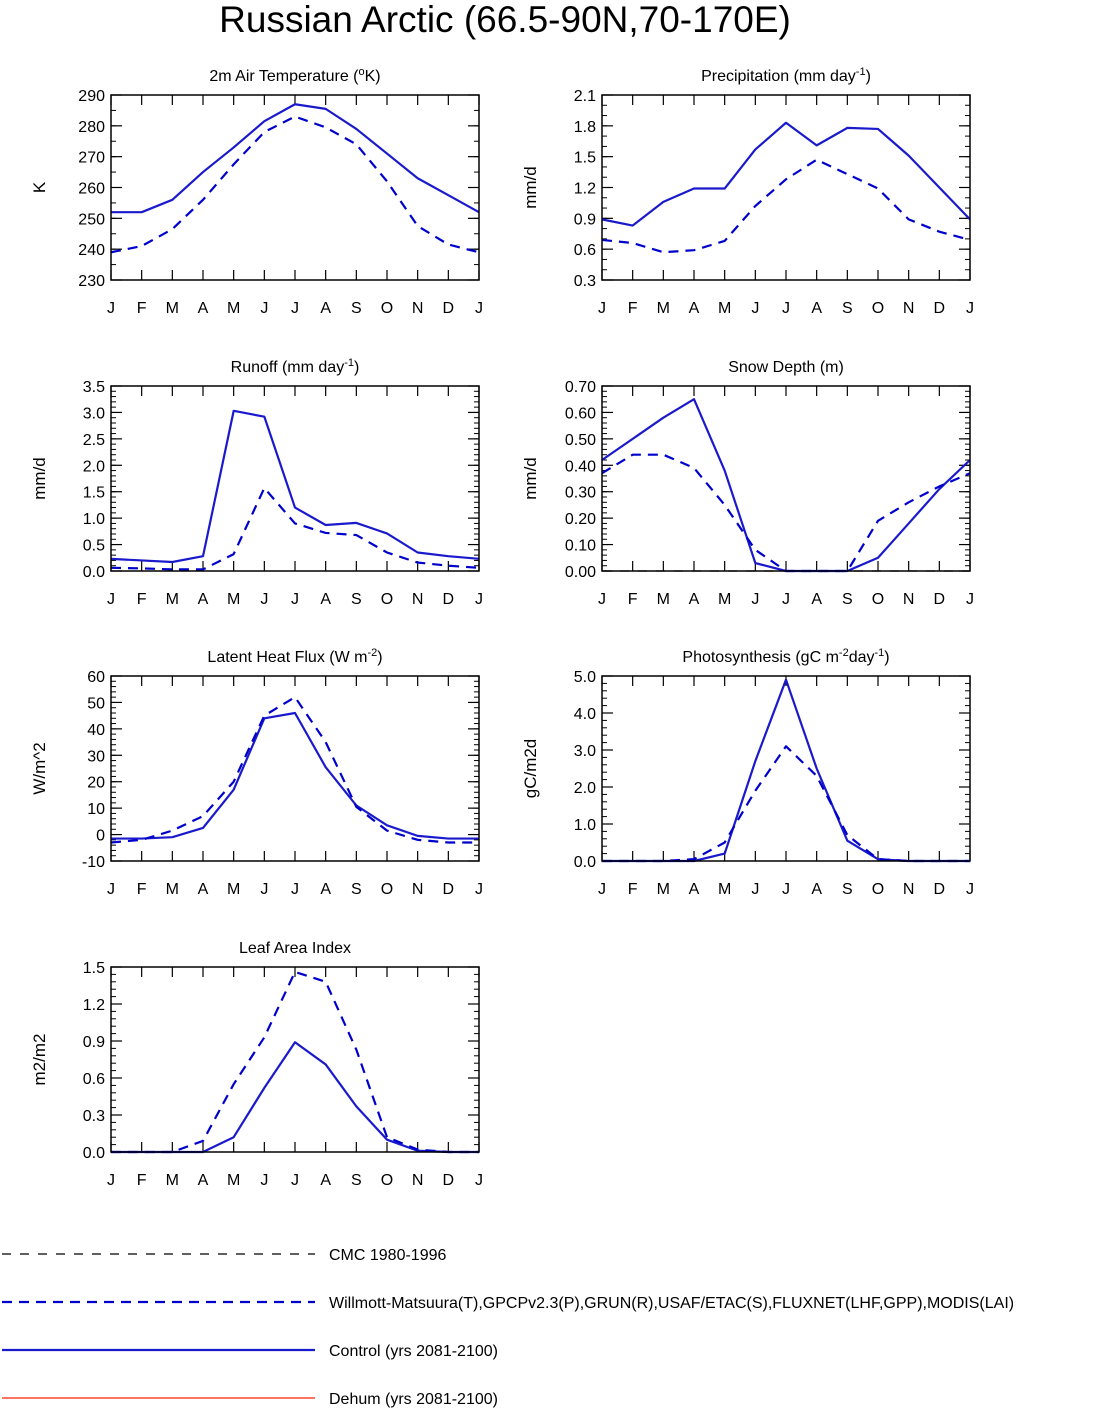 The width and height of the screenshot is (1117, 1413). Describe the element at coordinates (96, 783) in the screenshot. I see `y-tick-label: 20` at that location.